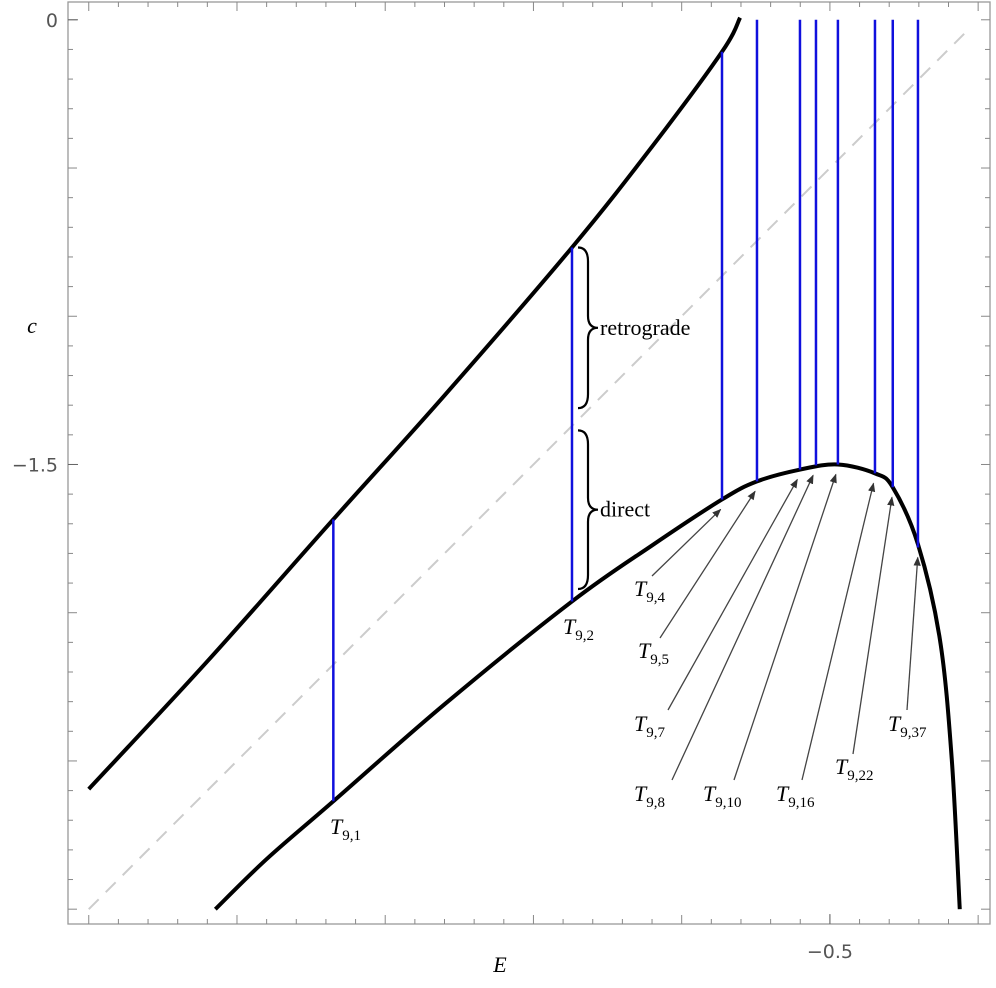 The height and width of the screenshot is (988, 996). I want to click on segment-label: T9,37, so click(907, 726).